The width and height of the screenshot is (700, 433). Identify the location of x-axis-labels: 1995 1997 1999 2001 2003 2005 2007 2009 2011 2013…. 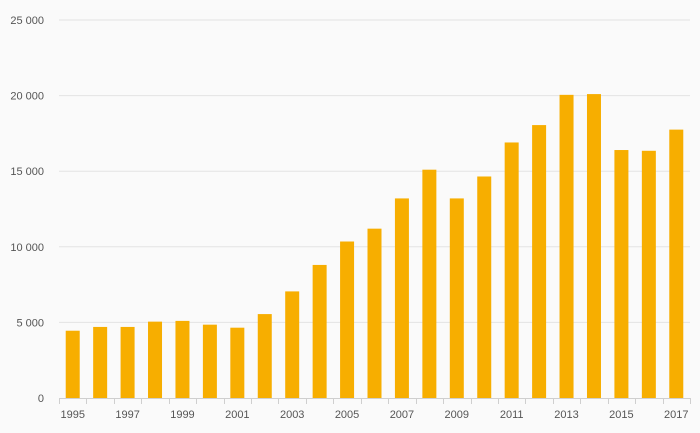
(374, 415).